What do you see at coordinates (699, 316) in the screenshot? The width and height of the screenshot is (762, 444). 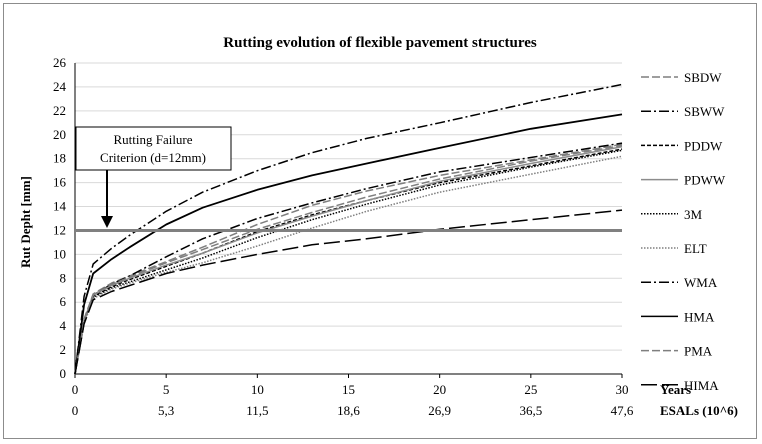 I see `legend-label-hma: HMA` at bounding box center [699, 316].